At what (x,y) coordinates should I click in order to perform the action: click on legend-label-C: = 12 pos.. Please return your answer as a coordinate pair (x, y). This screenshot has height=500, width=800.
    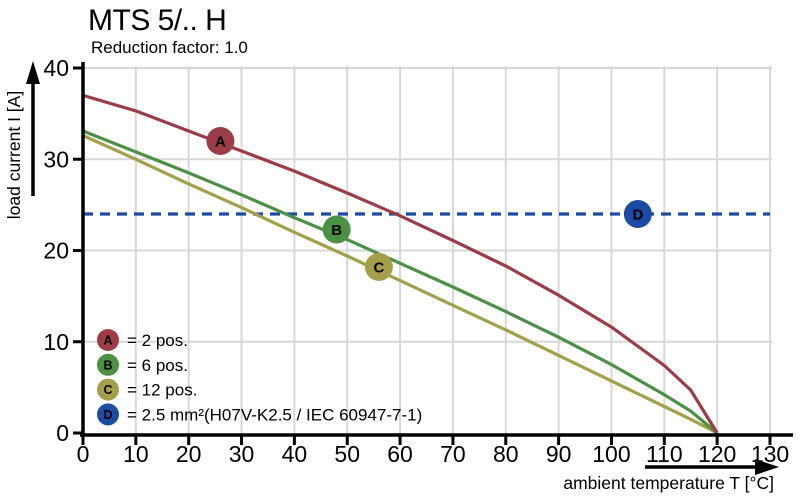
    Looking at the image, I should click on (162, 390).